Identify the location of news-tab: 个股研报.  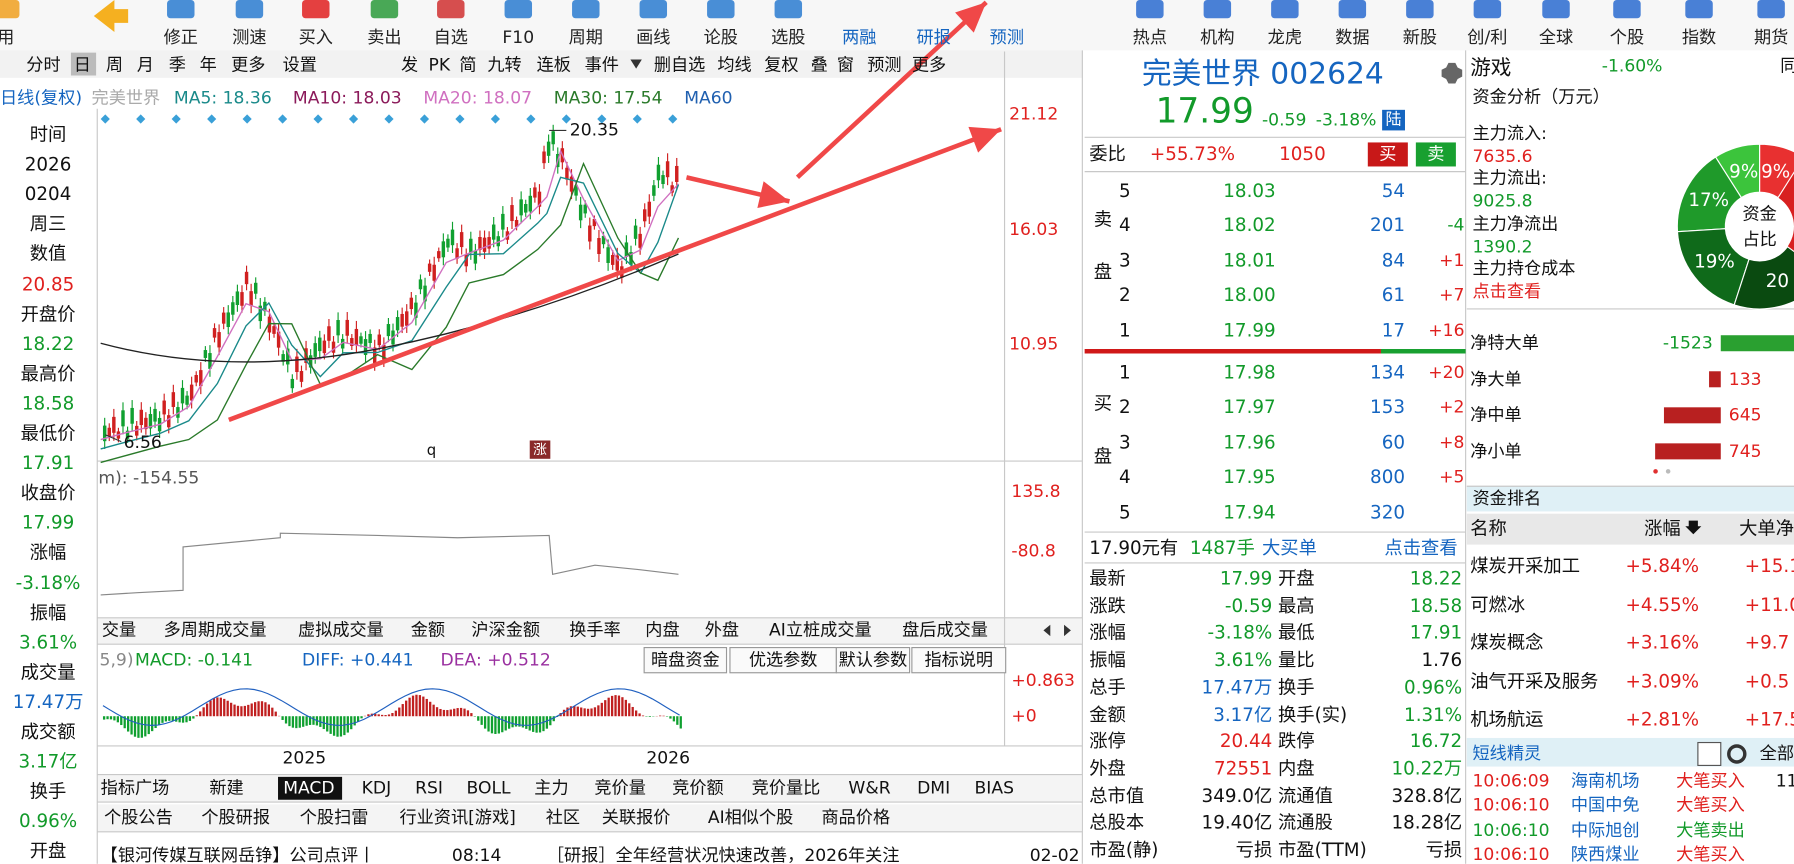
(236, 817).